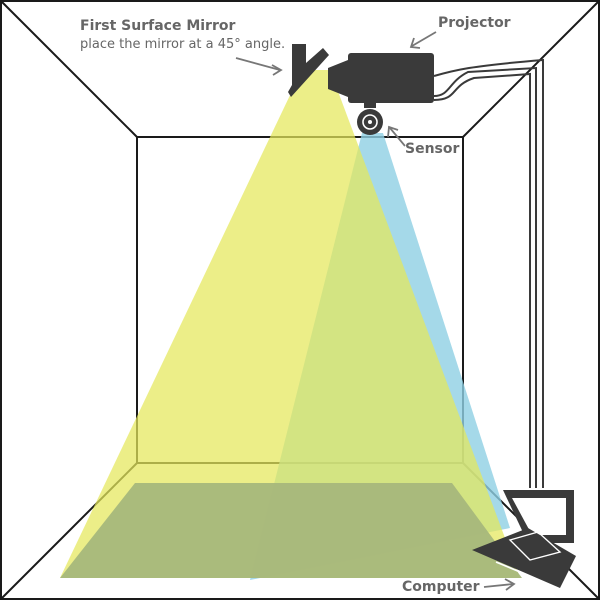 The image size is (600, 600). I want to click on cables, so click(488, 273).